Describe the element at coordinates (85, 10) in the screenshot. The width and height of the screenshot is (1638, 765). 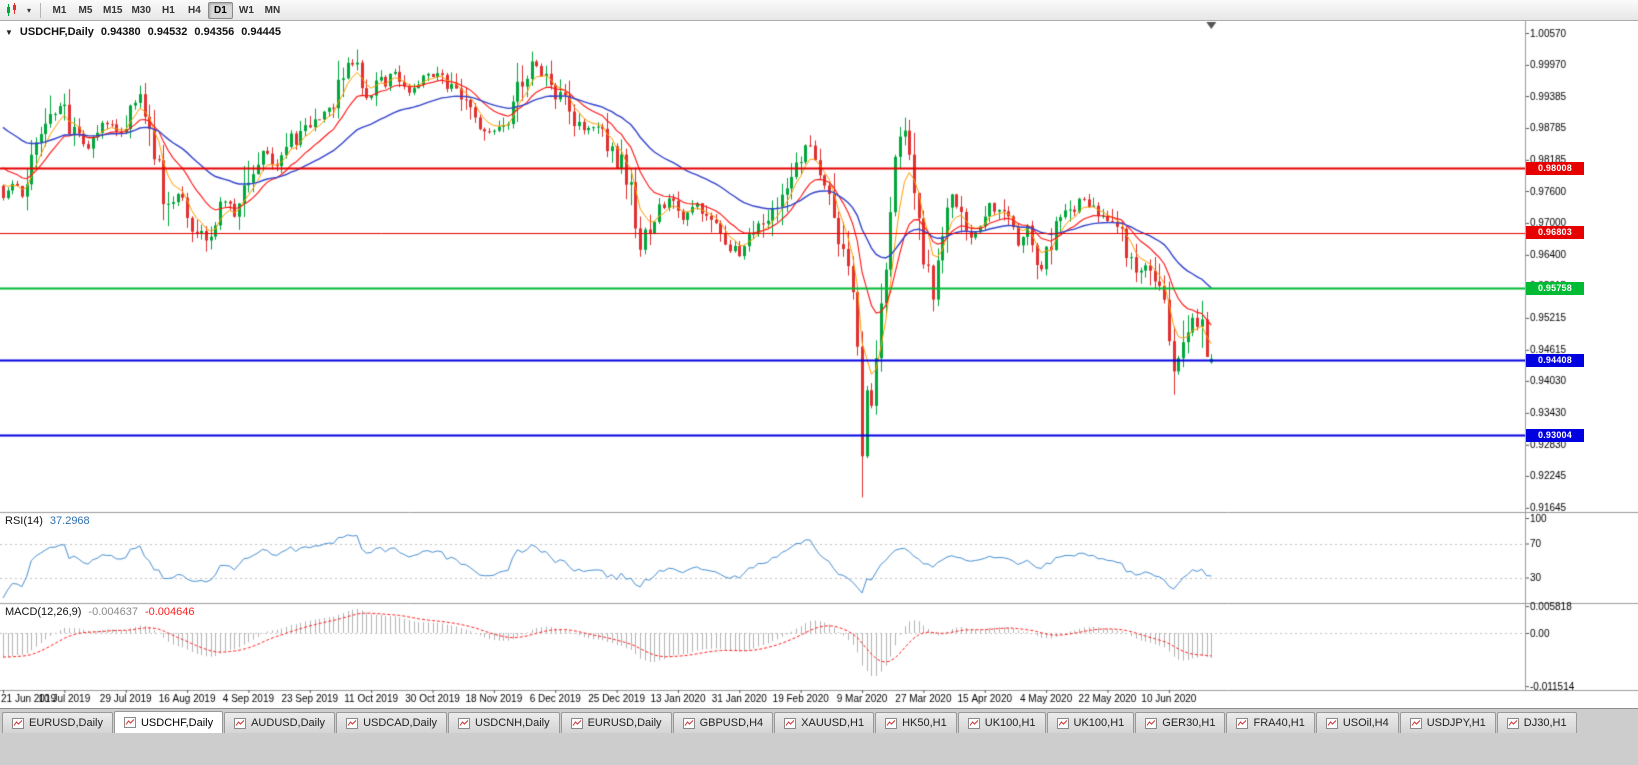
I see `tf-button-m5: M5` at that location.